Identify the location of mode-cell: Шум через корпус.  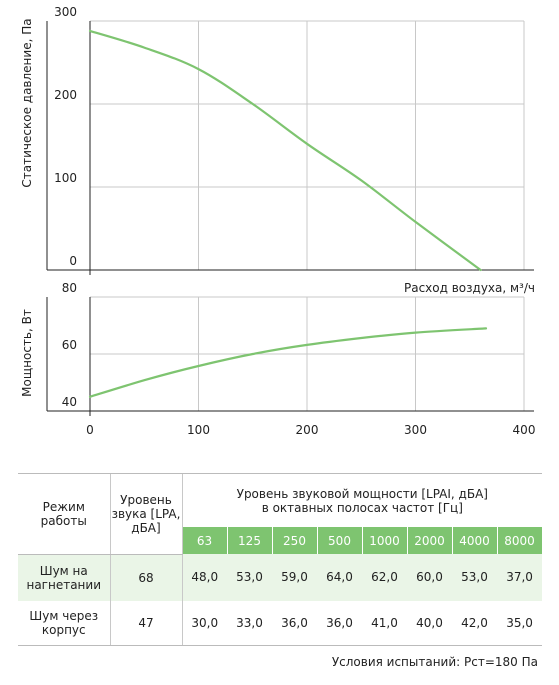
(64, 623).